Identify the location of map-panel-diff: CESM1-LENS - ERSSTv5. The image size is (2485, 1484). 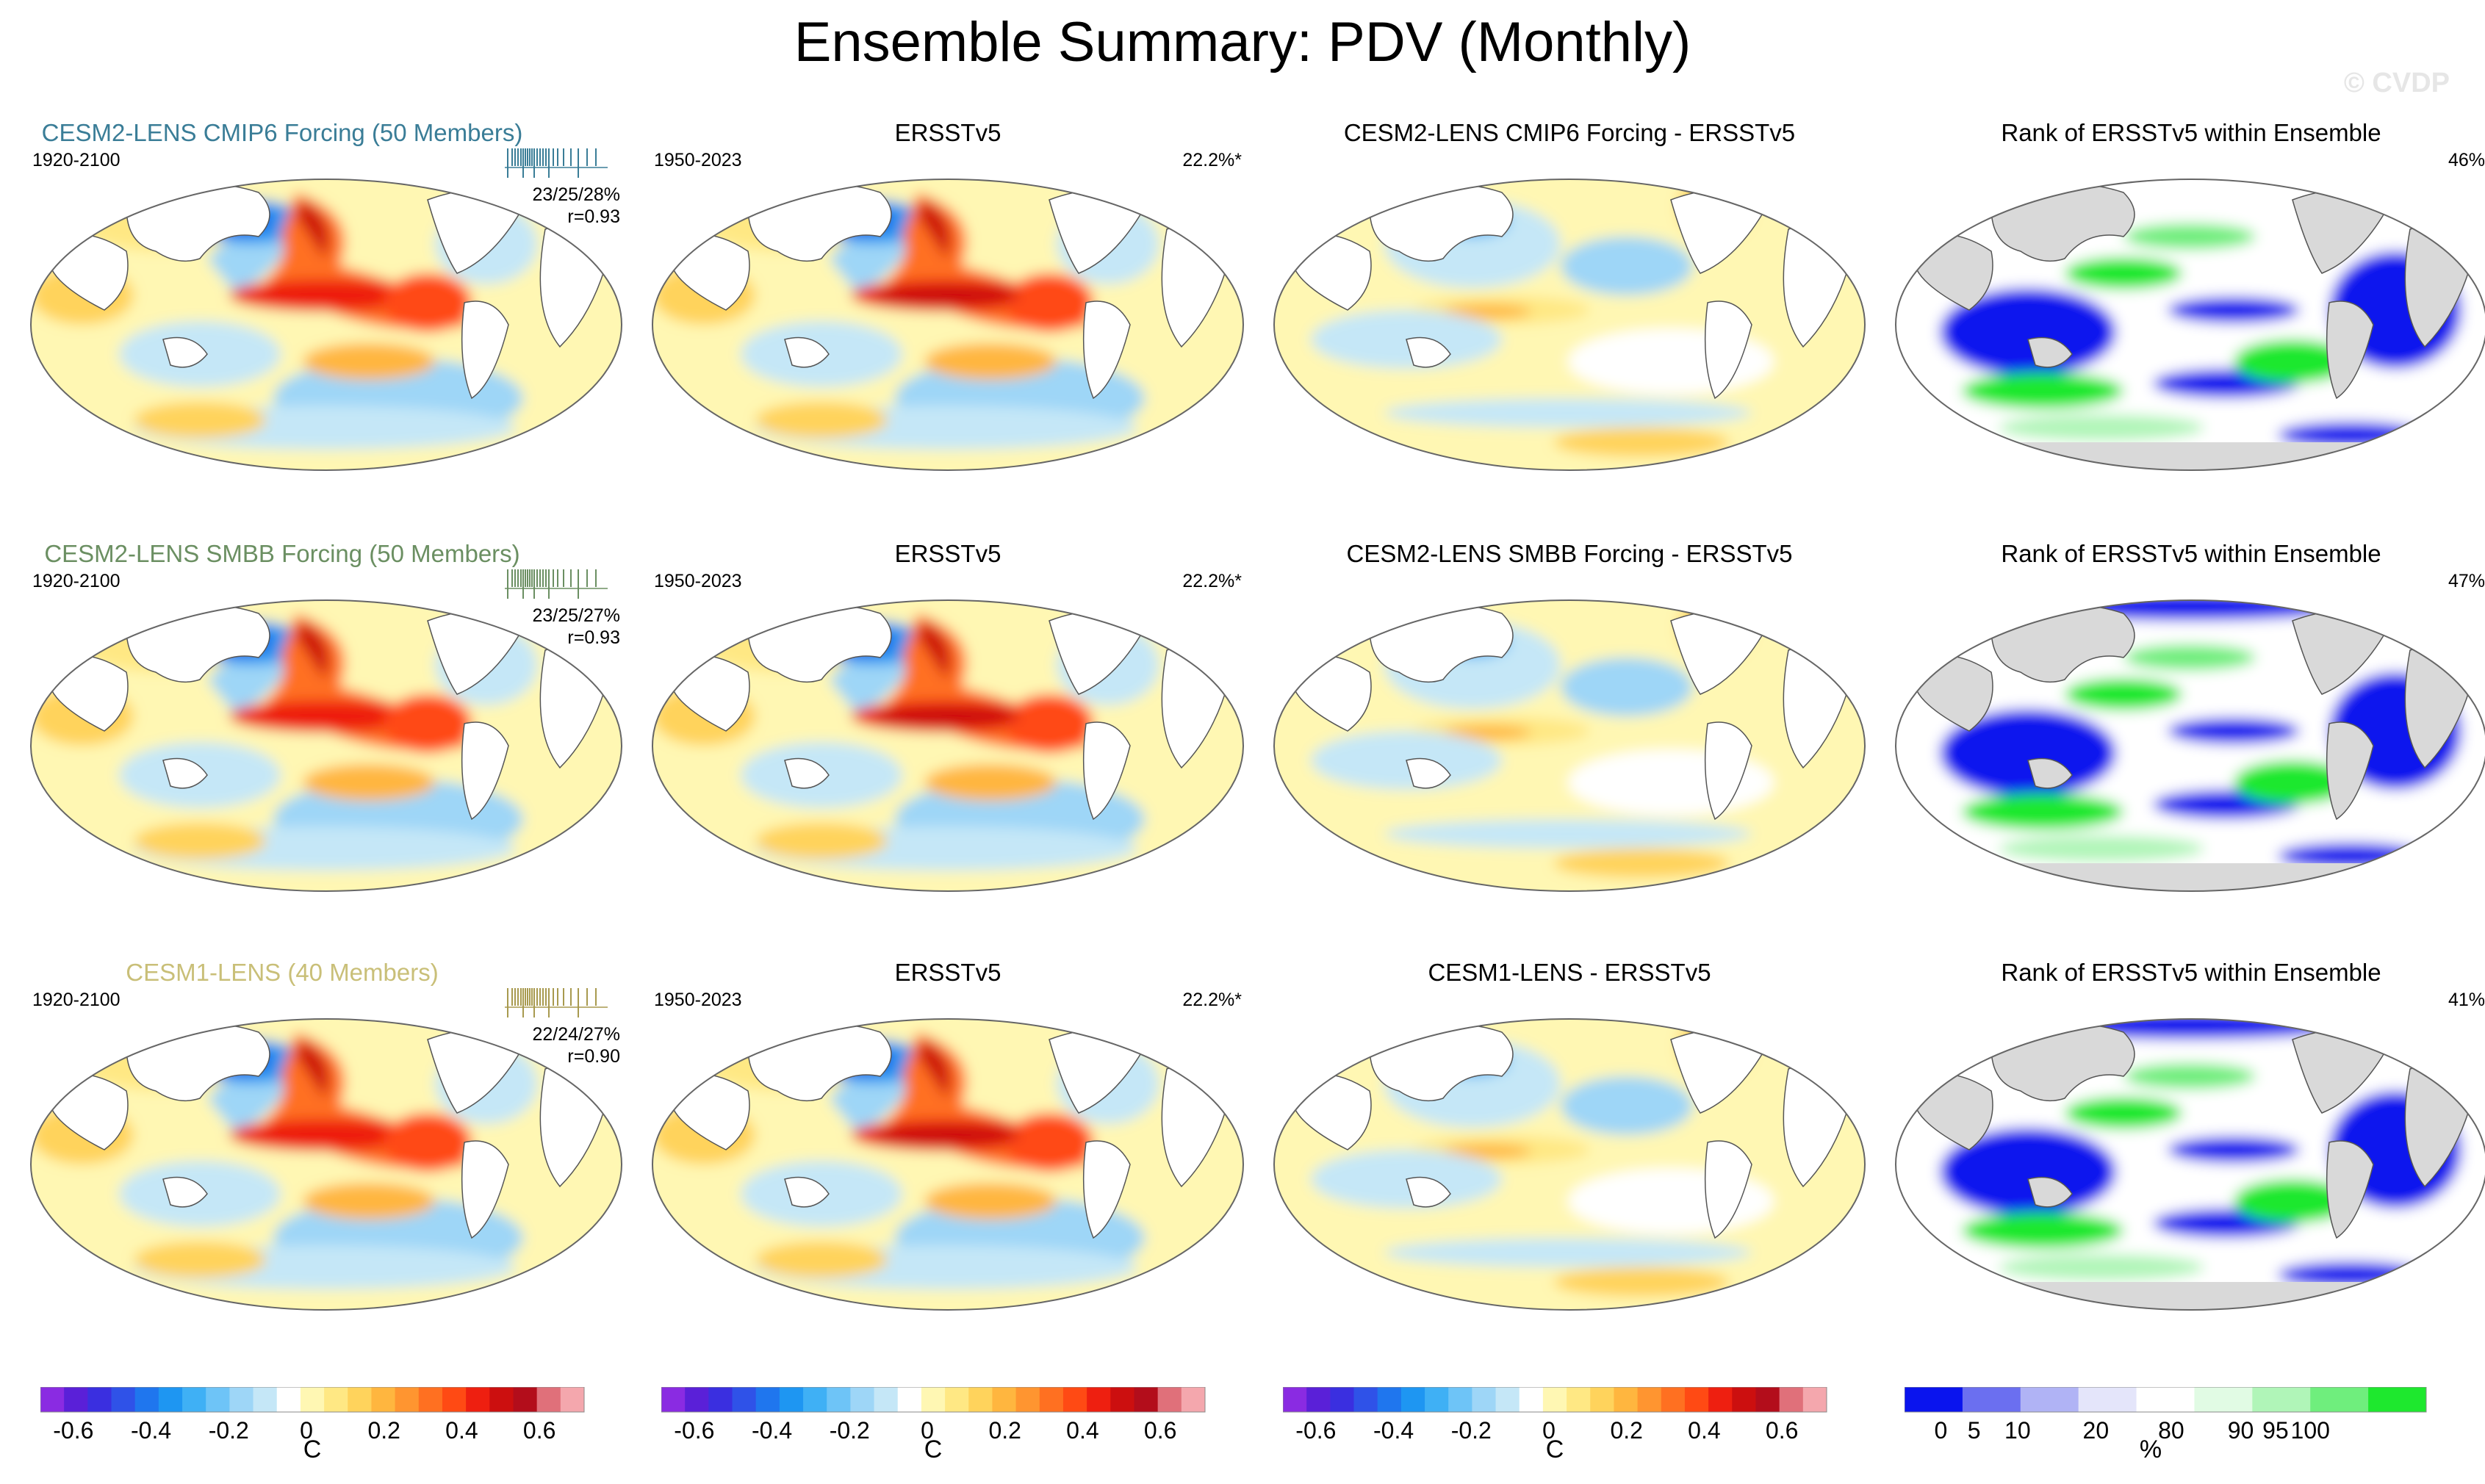
(1569, 1164).